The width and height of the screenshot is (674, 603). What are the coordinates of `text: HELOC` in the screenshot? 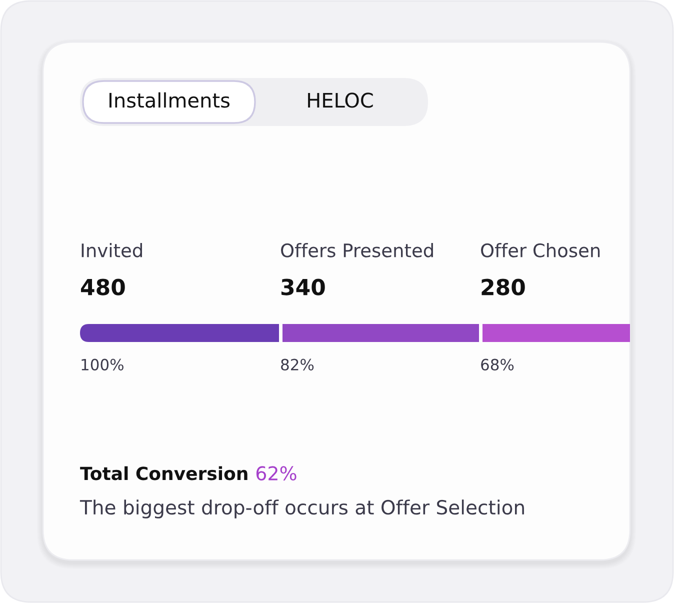 It's located at (340, 100).